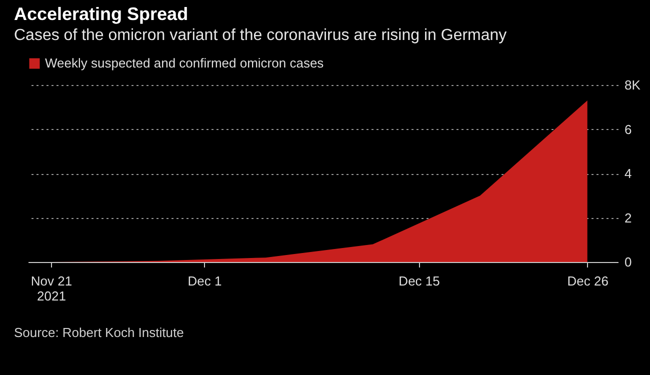 The height and width of the screenshot is (375, 650). Describe the element at coordinates (628, 262) in the screenshot. I see `y-tick-label: 0` at that location.